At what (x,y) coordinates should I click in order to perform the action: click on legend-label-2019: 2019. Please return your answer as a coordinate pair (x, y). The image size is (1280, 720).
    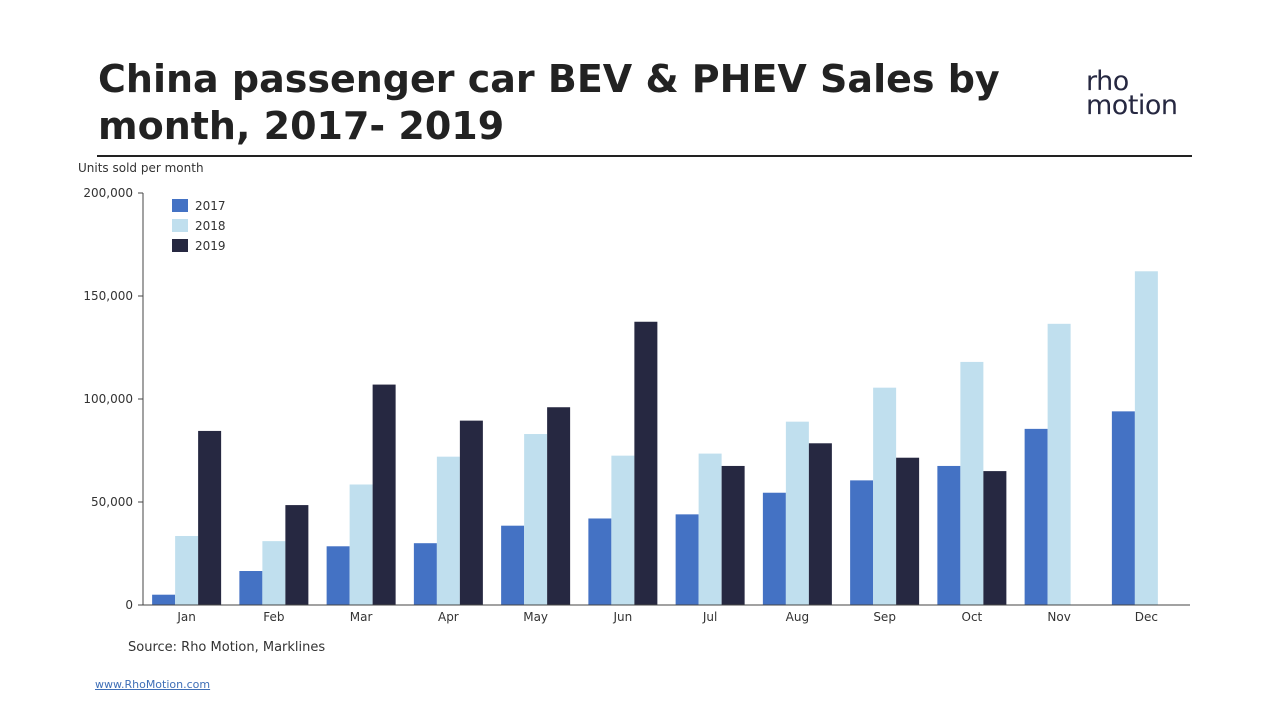
    Looking at the image, I should click on (210, 246).